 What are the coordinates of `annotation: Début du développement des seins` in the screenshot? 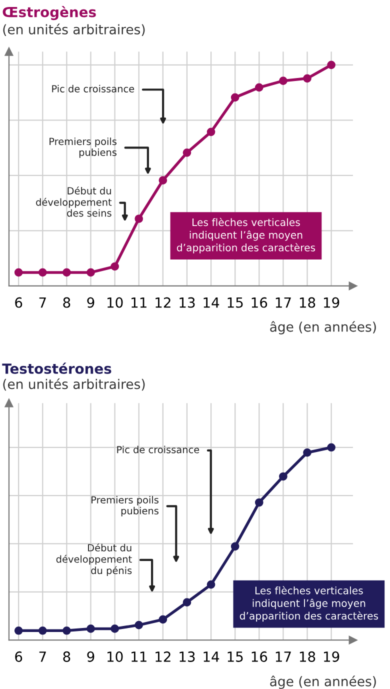 It's located at (74, 201).